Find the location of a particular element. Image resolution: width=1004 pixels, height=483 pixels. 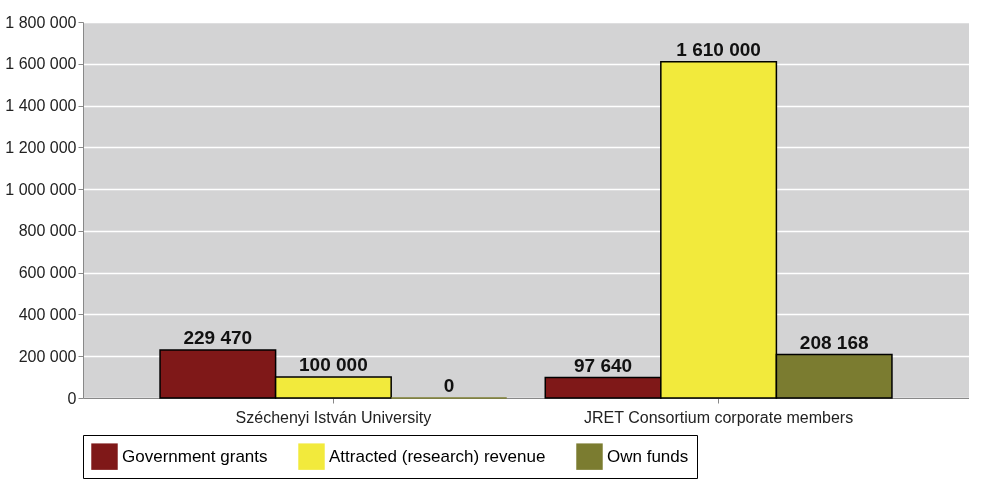

y-tick-label: 1 600 000 is located at coordinates (41, 64).